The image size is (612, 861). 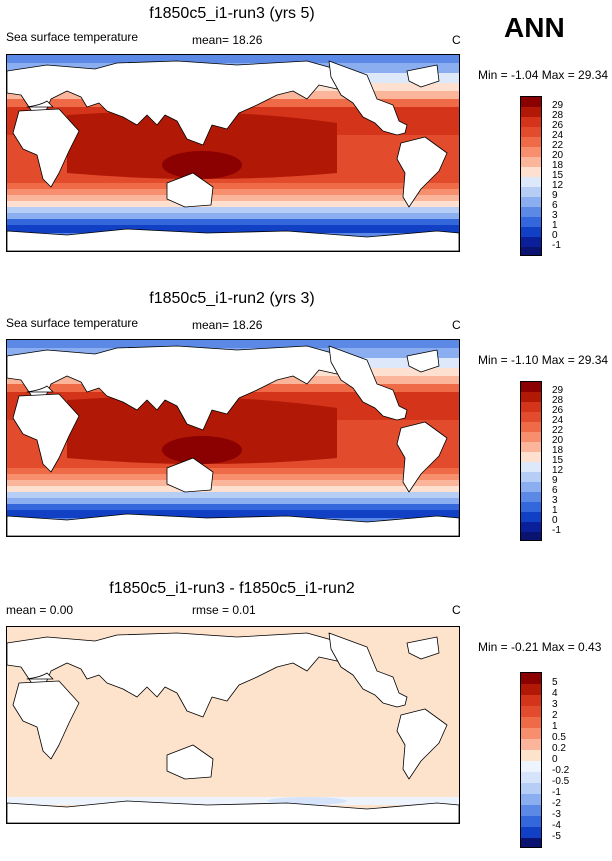 What do you see at coordinates (232, 298) in the screenshot?
I see `panel2-title: f1850c5_i1-run2 (yrs 3)` at bounding box center [232, 298].